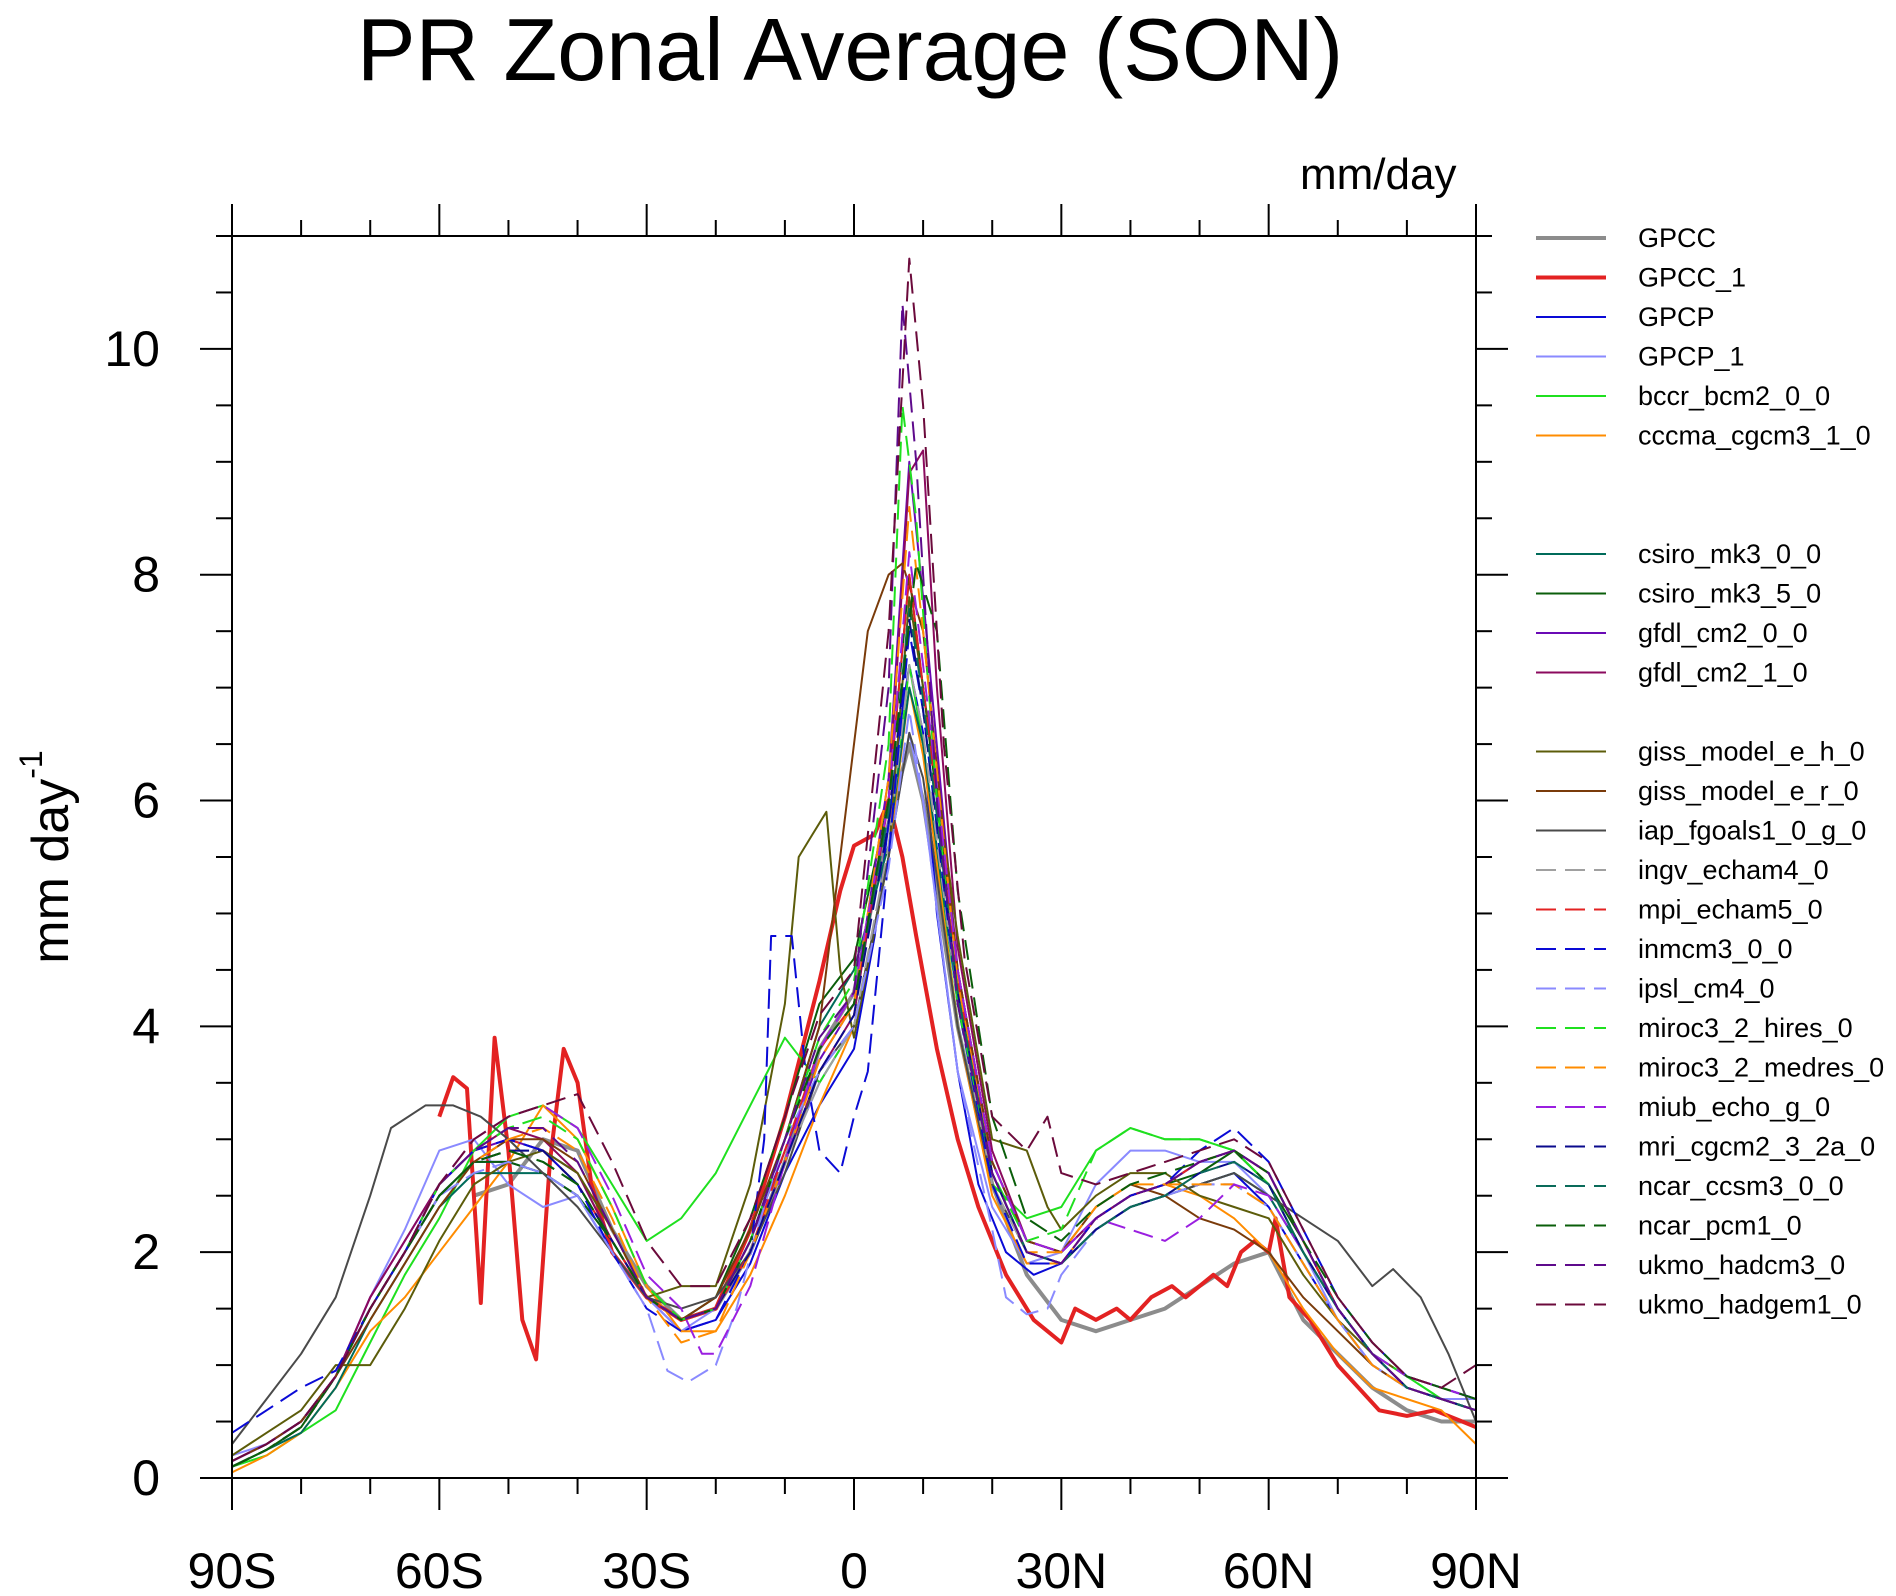 The width and height of the screenshot is (1896, 1596). What do you see at coordinates (232, 1569) in the screenshot?
I see `x-tick-label: 90S` at bounding box center [232, 1569].